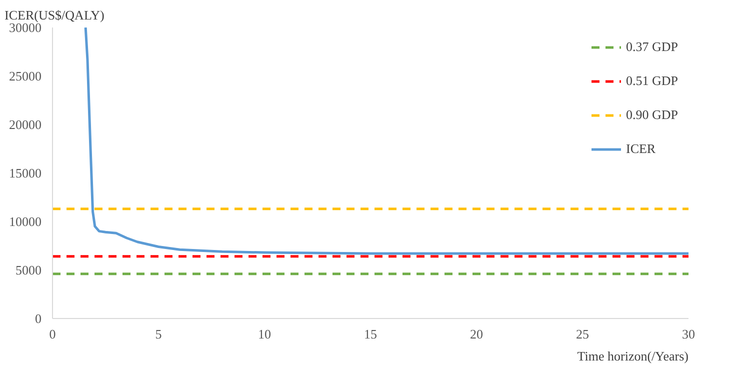 The image size is (750, 368). What do you see at coordinates (158, 334) in the screenshot?
I see `x-tick-label: 5` at bounding box center [158, 334].